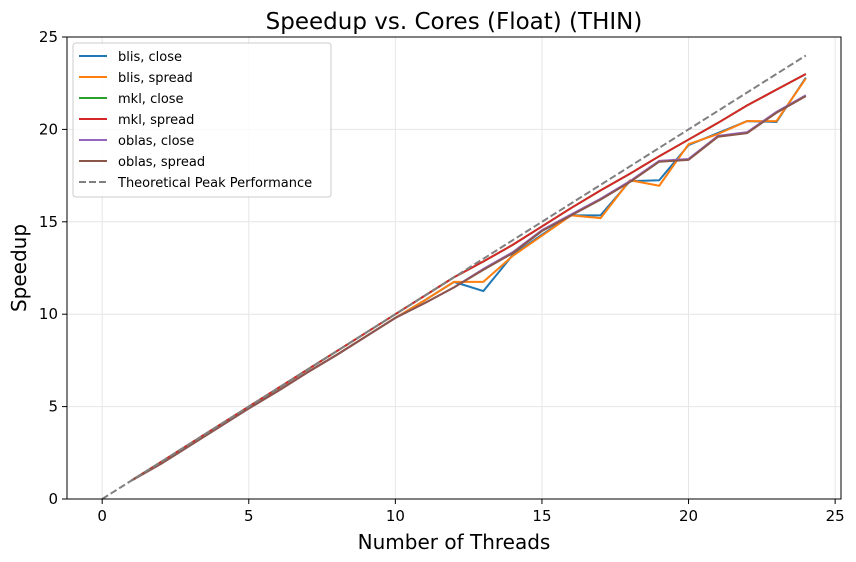  Describe the element at coordinates (48, 222) in the screenshot. I see `y-tick-label: 15` at that location.